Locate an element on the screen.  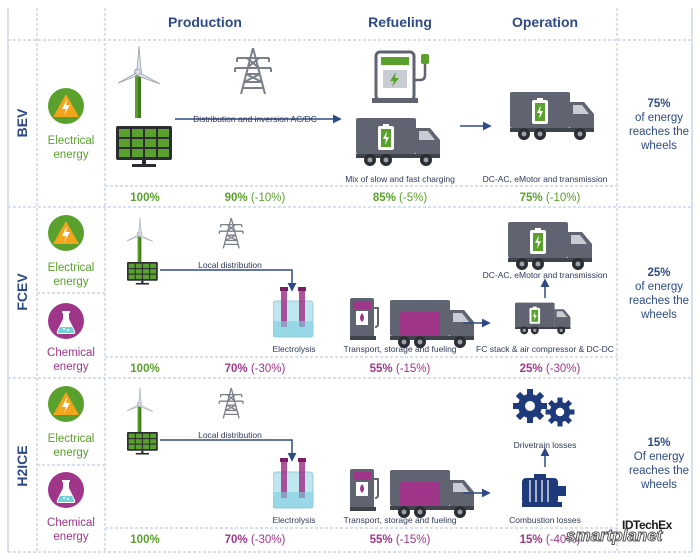
fcev-flow-arrow-up is located at coordinates (545, 288).